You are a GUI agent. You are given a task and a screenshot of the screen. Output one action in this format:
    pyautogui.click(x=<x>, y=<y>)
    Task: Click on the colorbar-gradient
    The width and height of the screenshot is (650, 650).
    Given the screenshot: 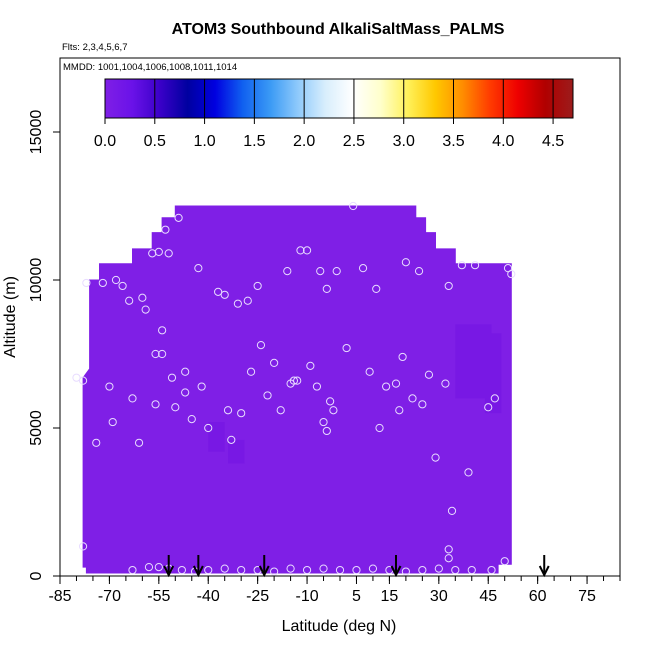 What is the action you would take?
    pyautogui.click(x=339, y=98)
    